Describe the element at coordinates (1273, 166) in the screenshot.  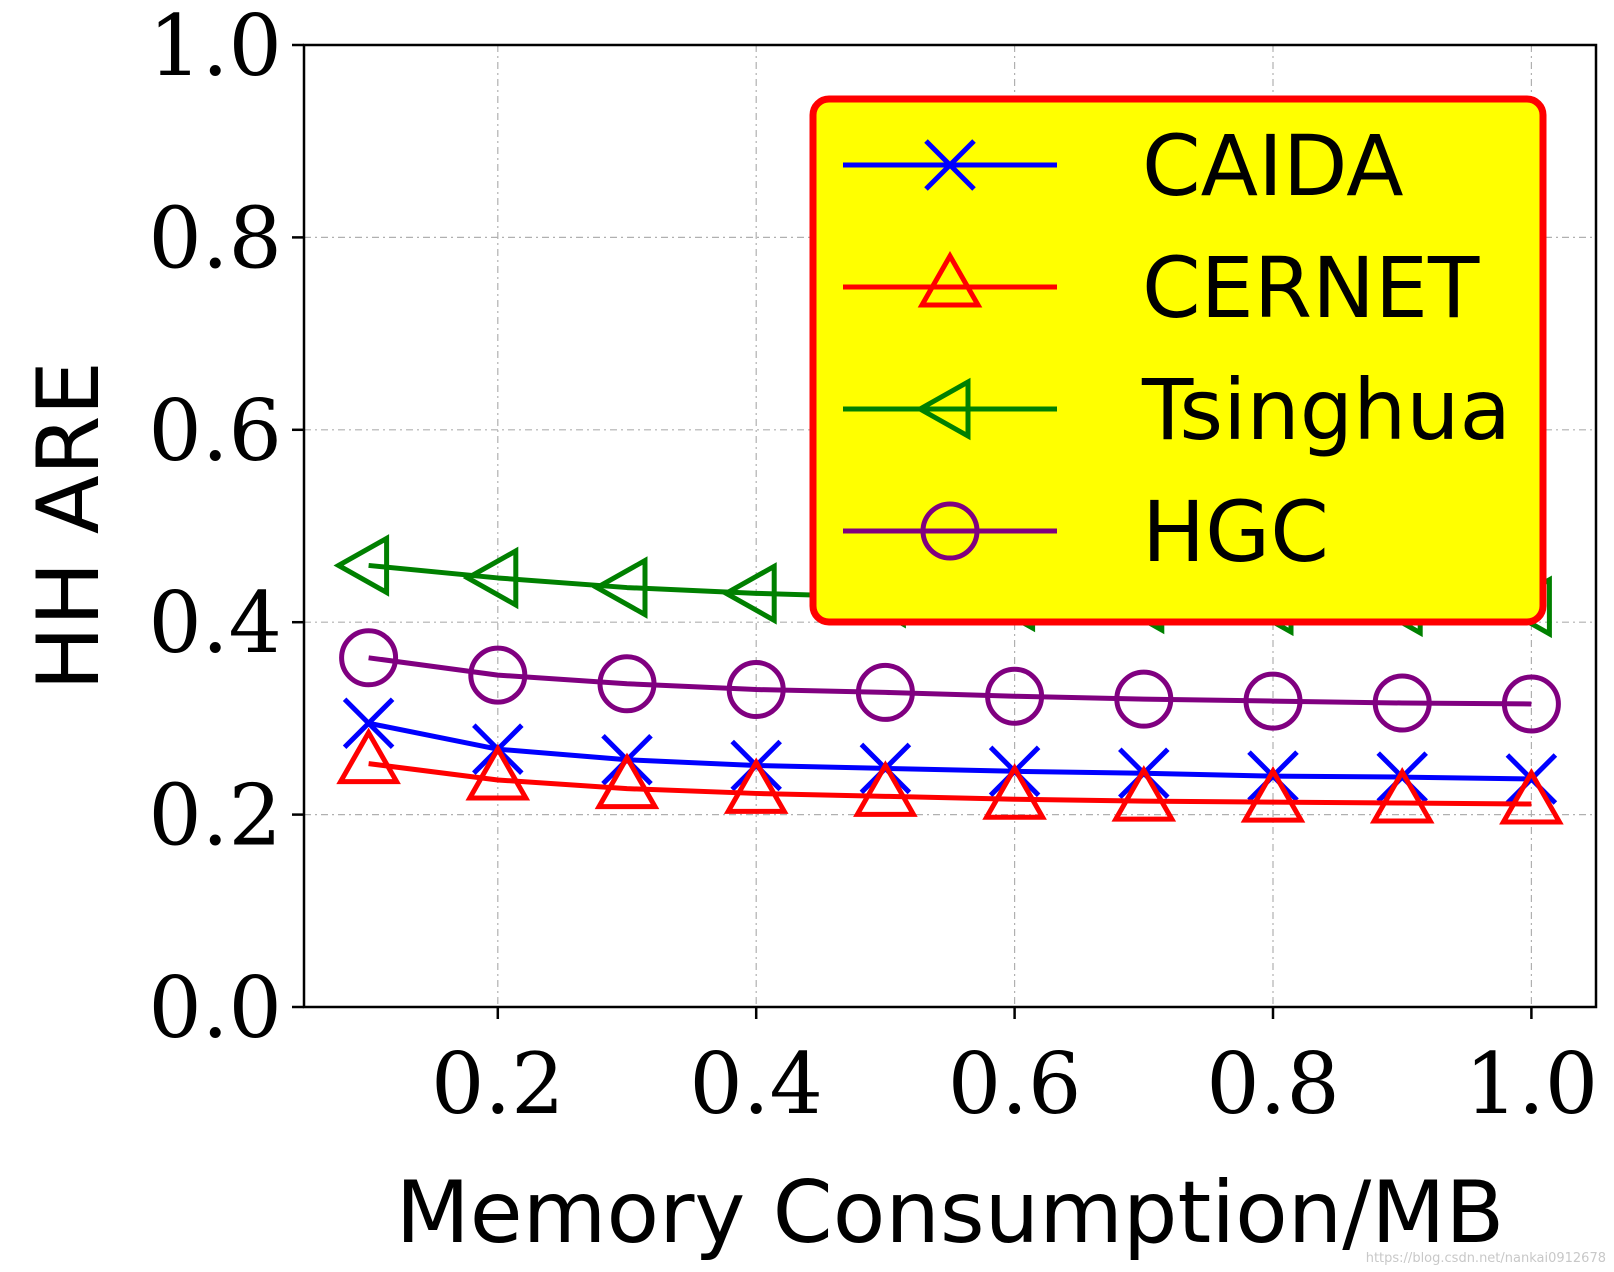
I see `legend-label: CAIDA` at that location.